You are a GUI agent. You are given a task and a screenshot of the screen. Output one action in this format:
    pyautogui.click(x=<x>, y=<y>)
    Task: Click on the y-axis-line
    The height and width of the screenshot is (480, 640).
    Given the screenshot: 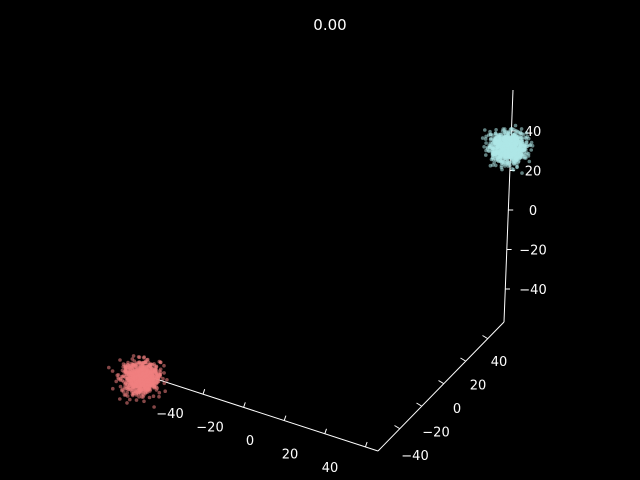 What is the action you would take?
    pyautogui.click(x=441, y=386)
    